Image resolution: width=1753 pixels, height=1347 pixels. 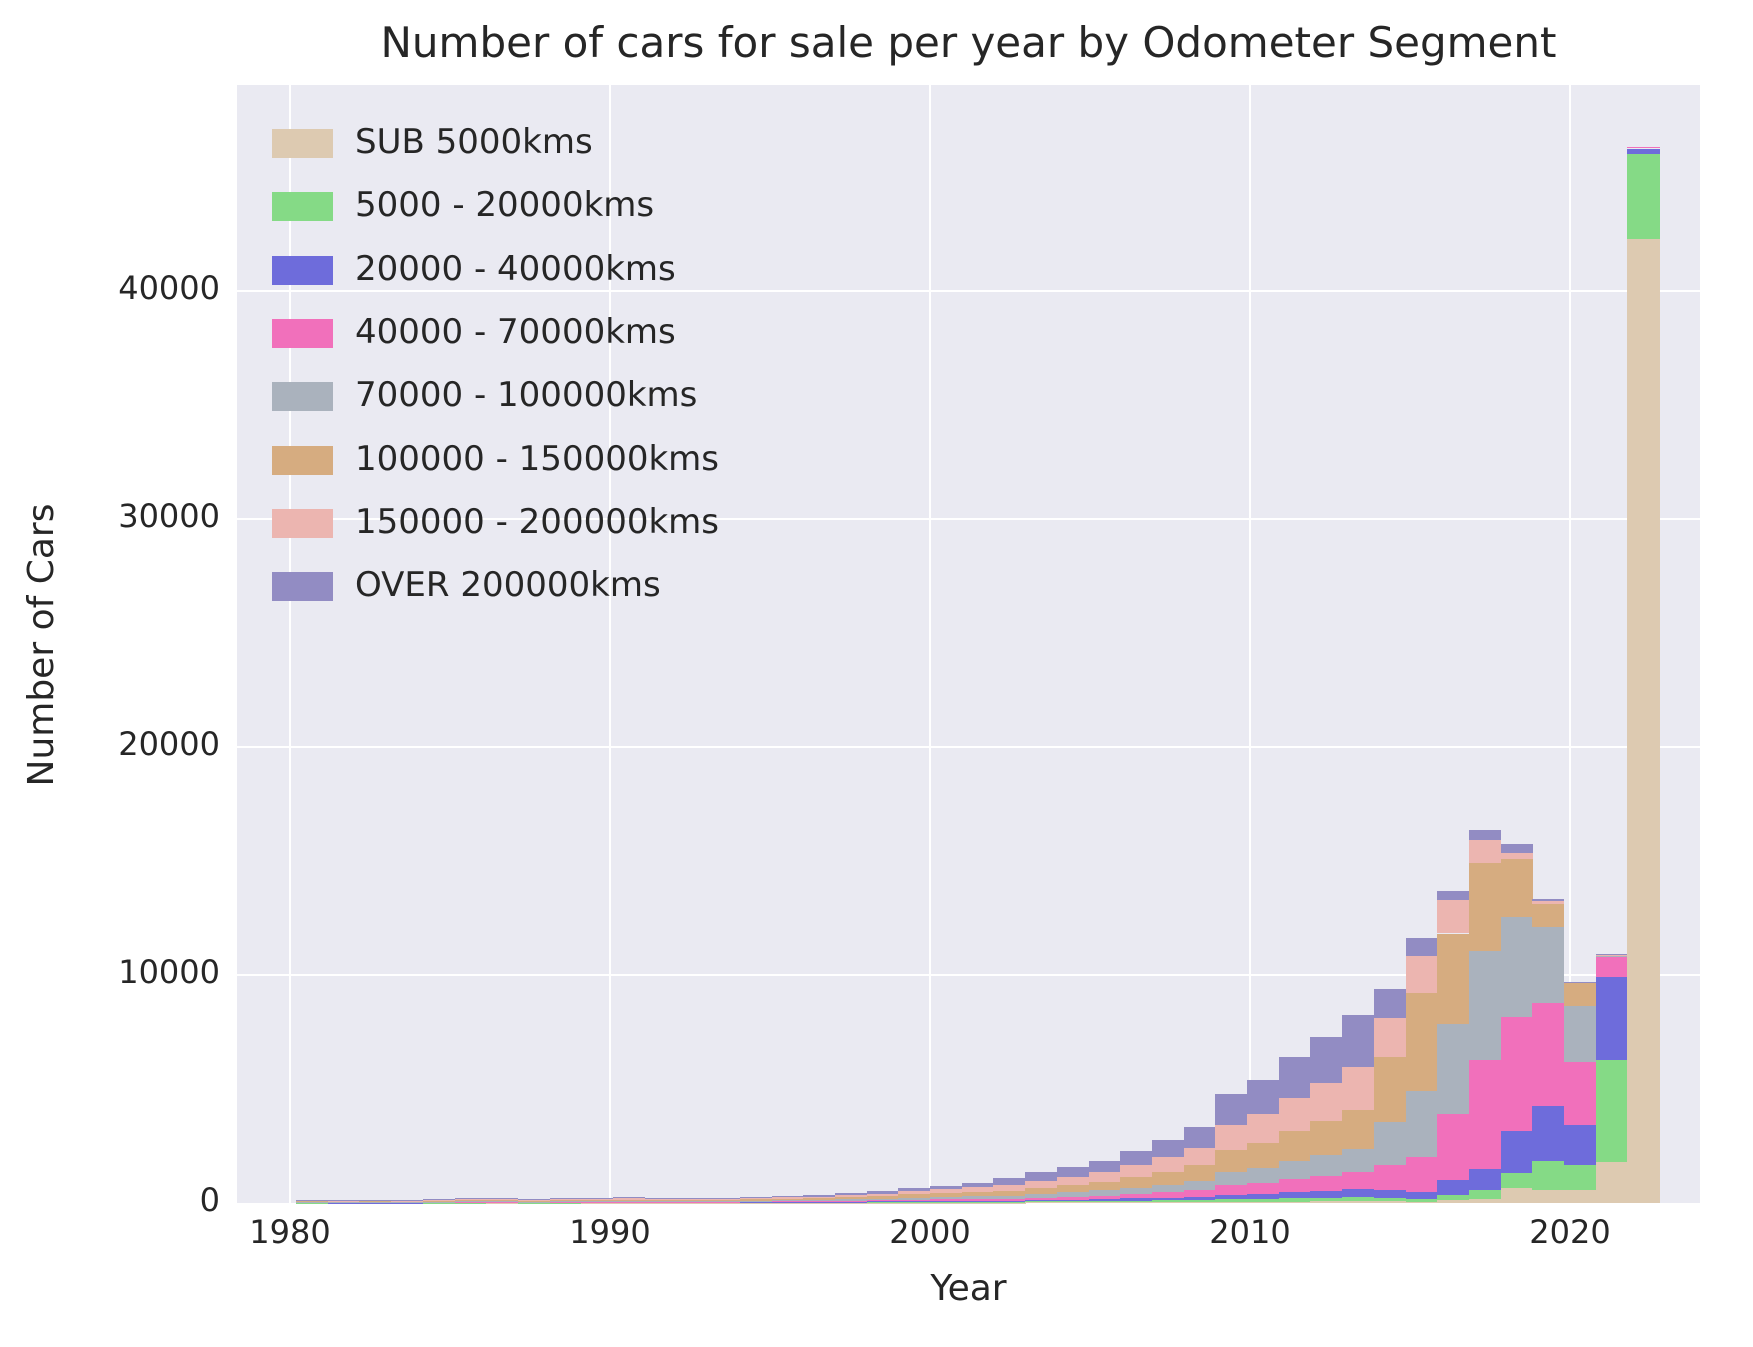 I want to click on legend-swatch-20000-40000kms, so click(x=302, y=270).